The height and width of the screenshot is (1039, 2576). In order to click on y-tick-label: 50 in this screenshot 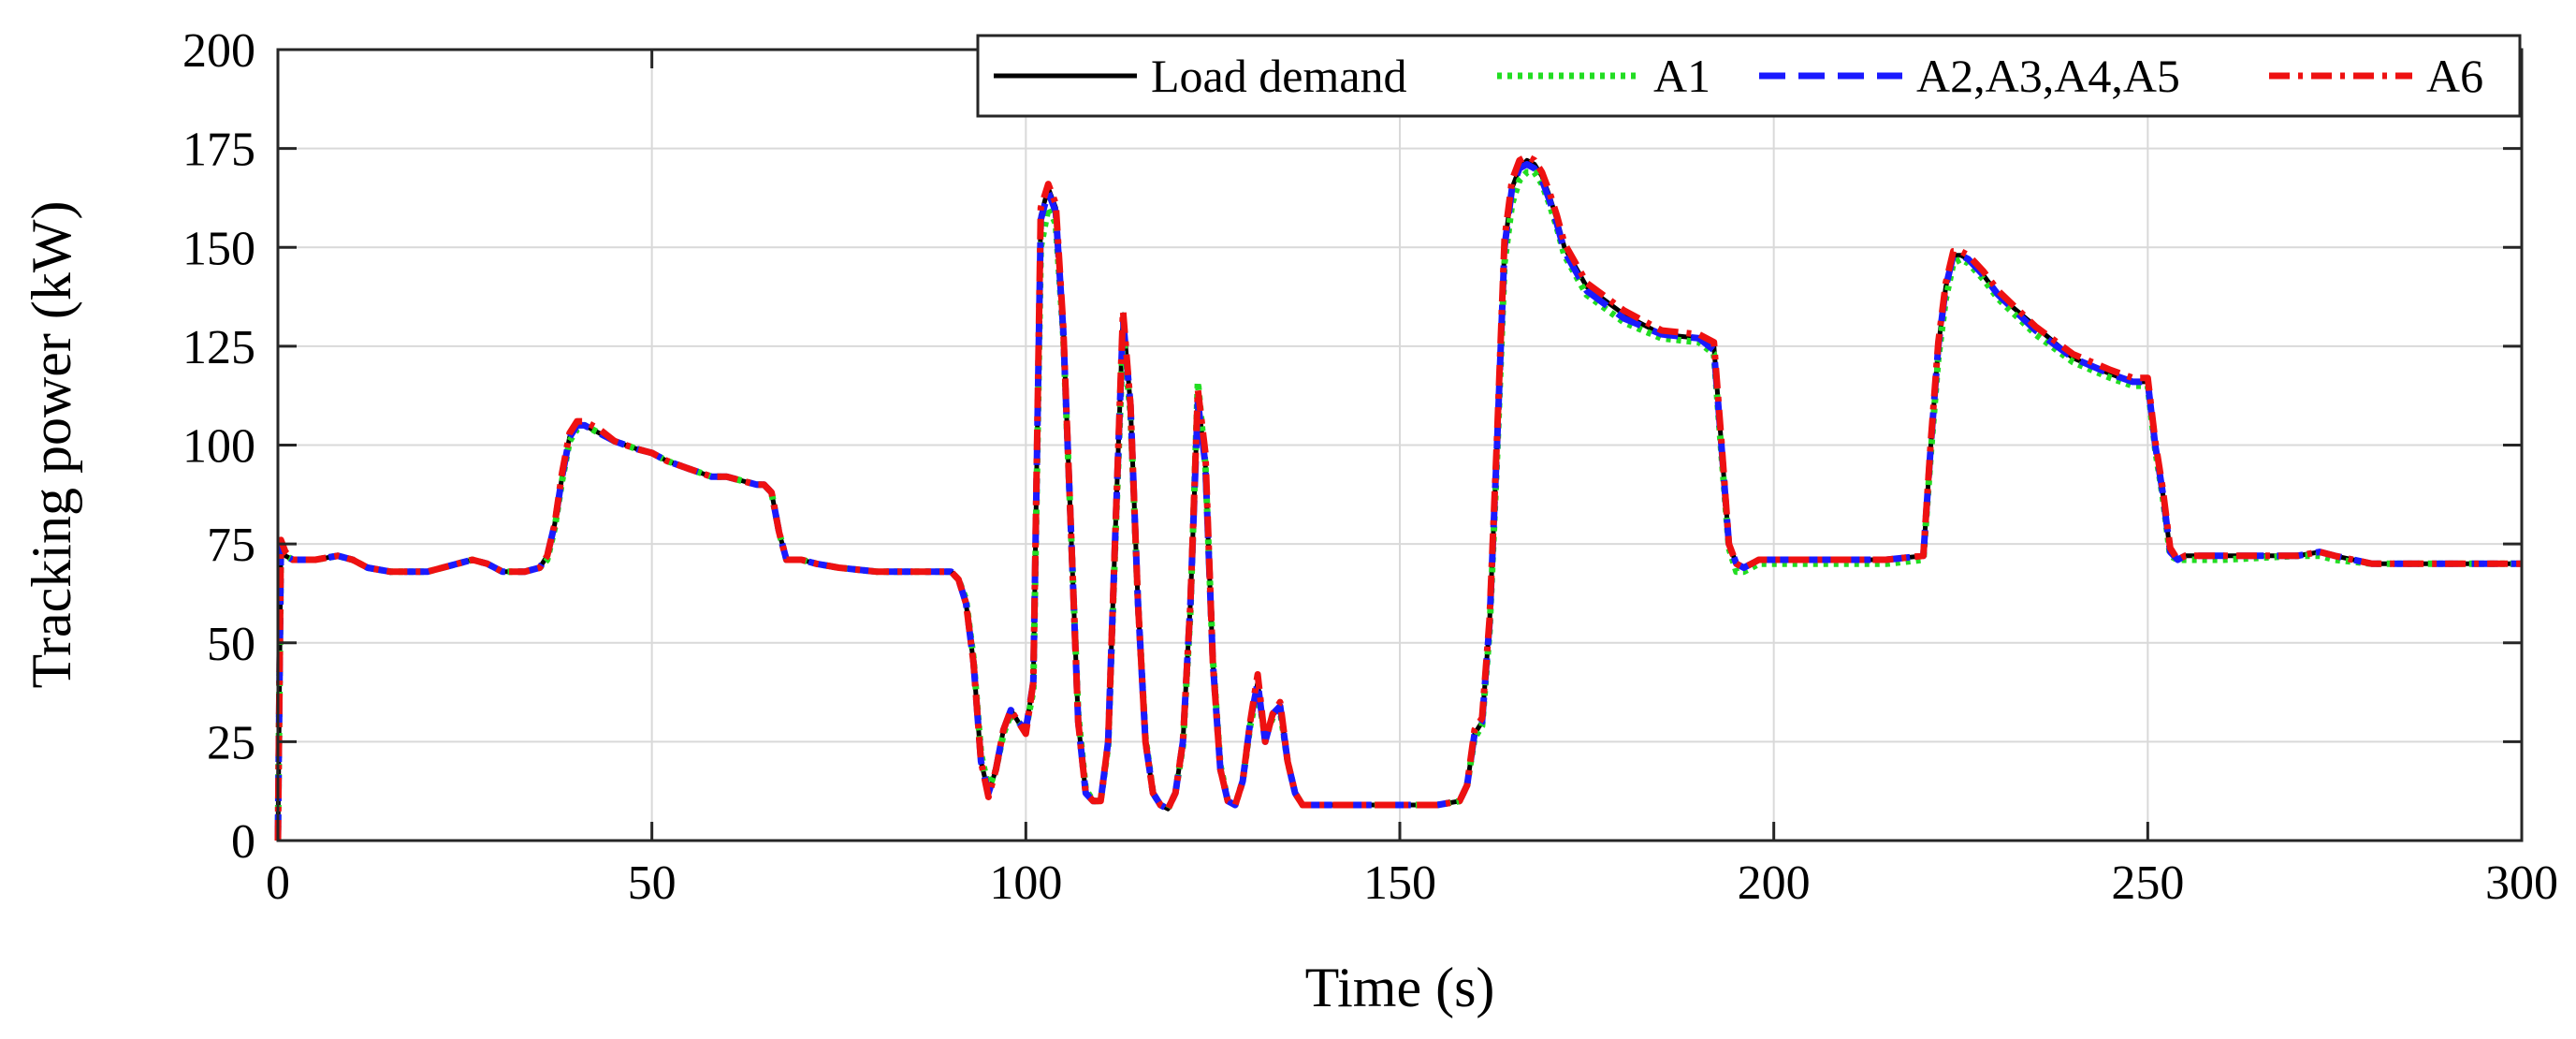, I will do `click(231, 645)`.